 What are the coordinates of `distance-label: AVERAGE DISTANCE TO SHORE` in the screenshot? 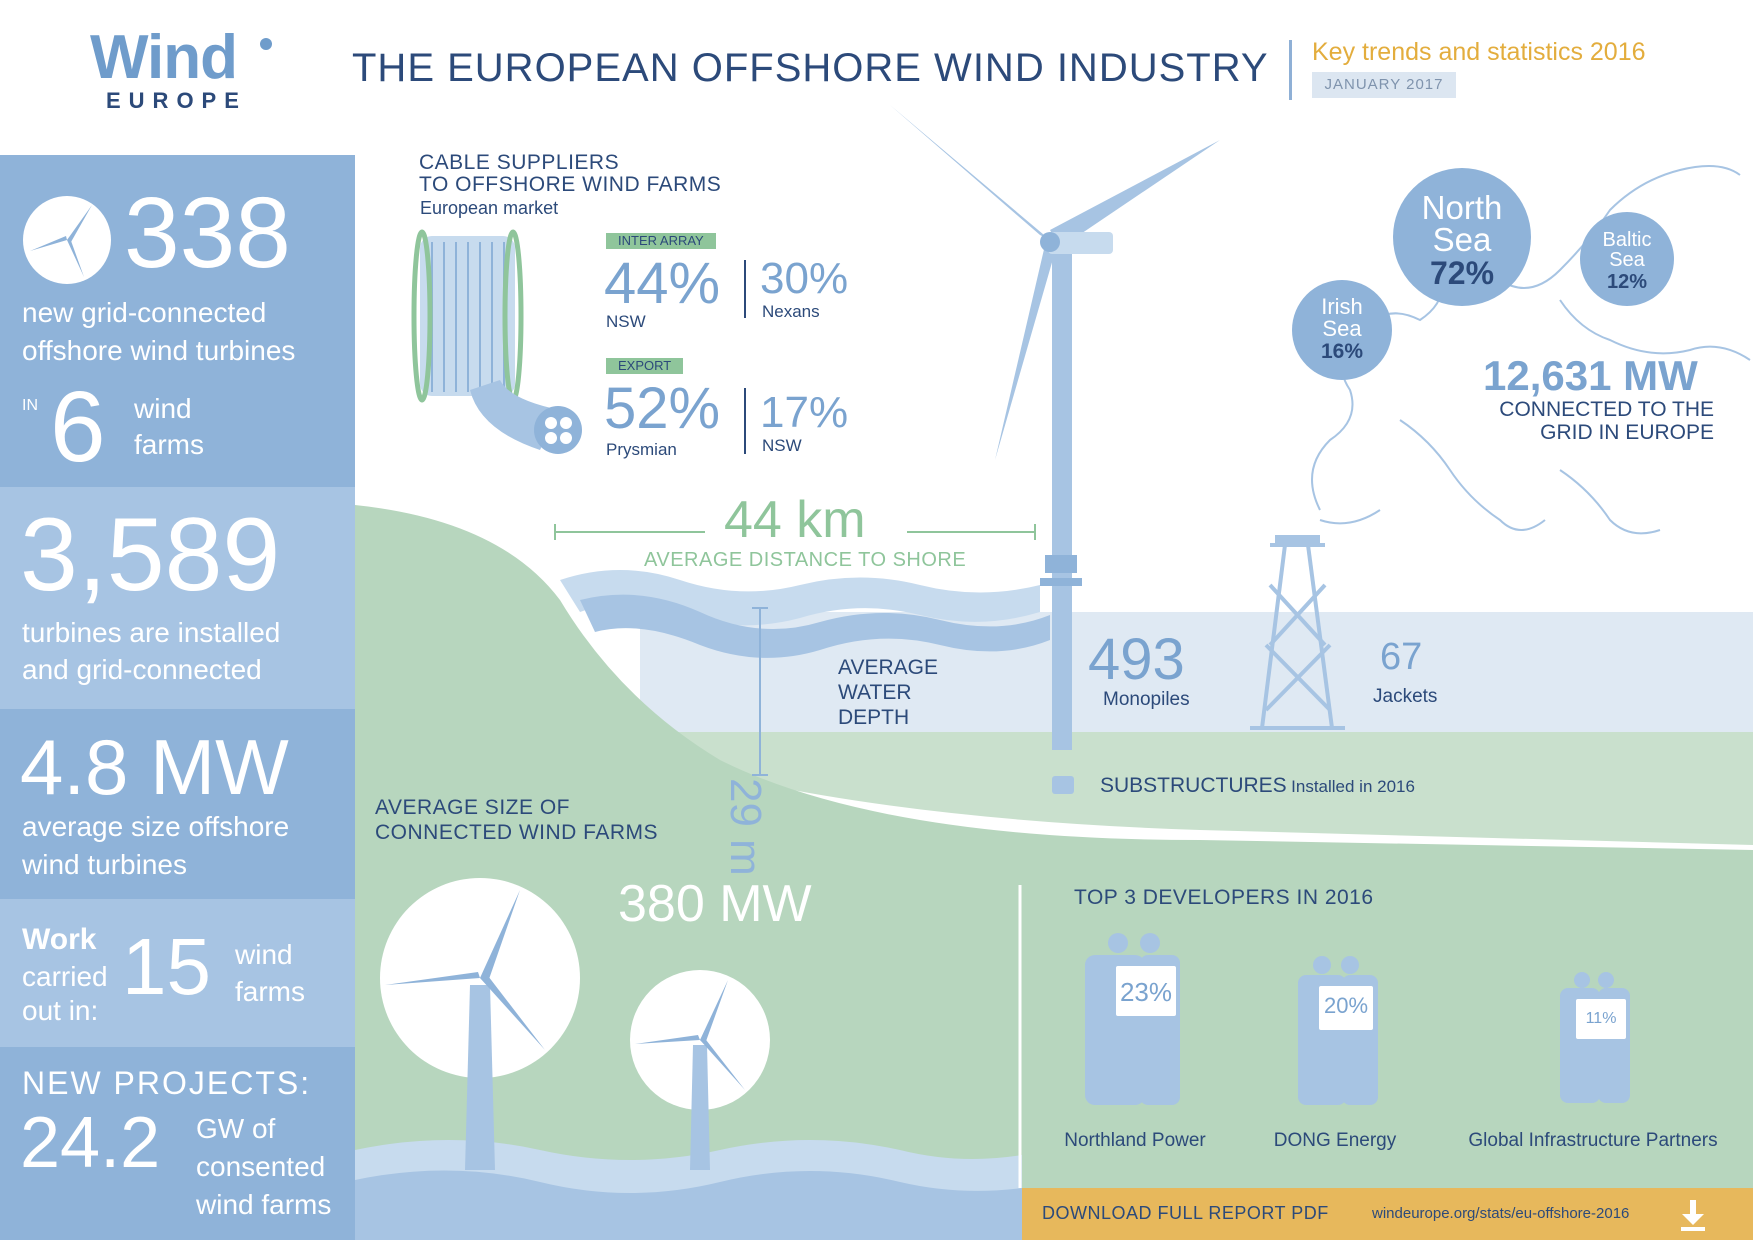 It's located at (805, 560).